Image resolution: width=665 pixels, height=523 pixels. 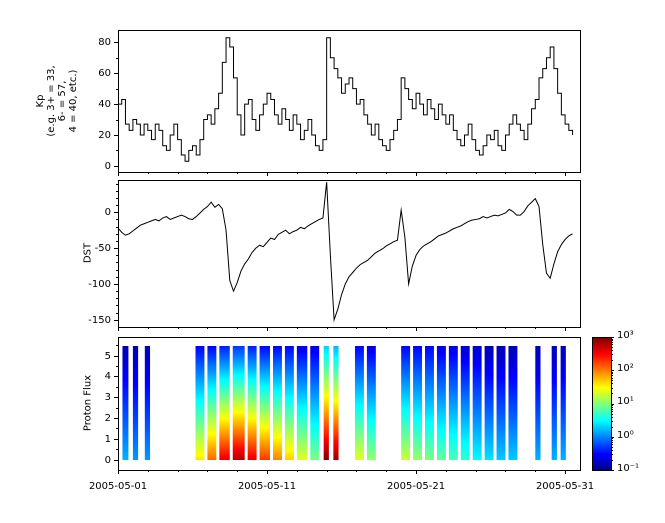 What do you see at coordinates (73, 101) in the screenshot?
I see `kp-axis-label-line: 4 = 40, etc.)` at bounding box center [73, 101].